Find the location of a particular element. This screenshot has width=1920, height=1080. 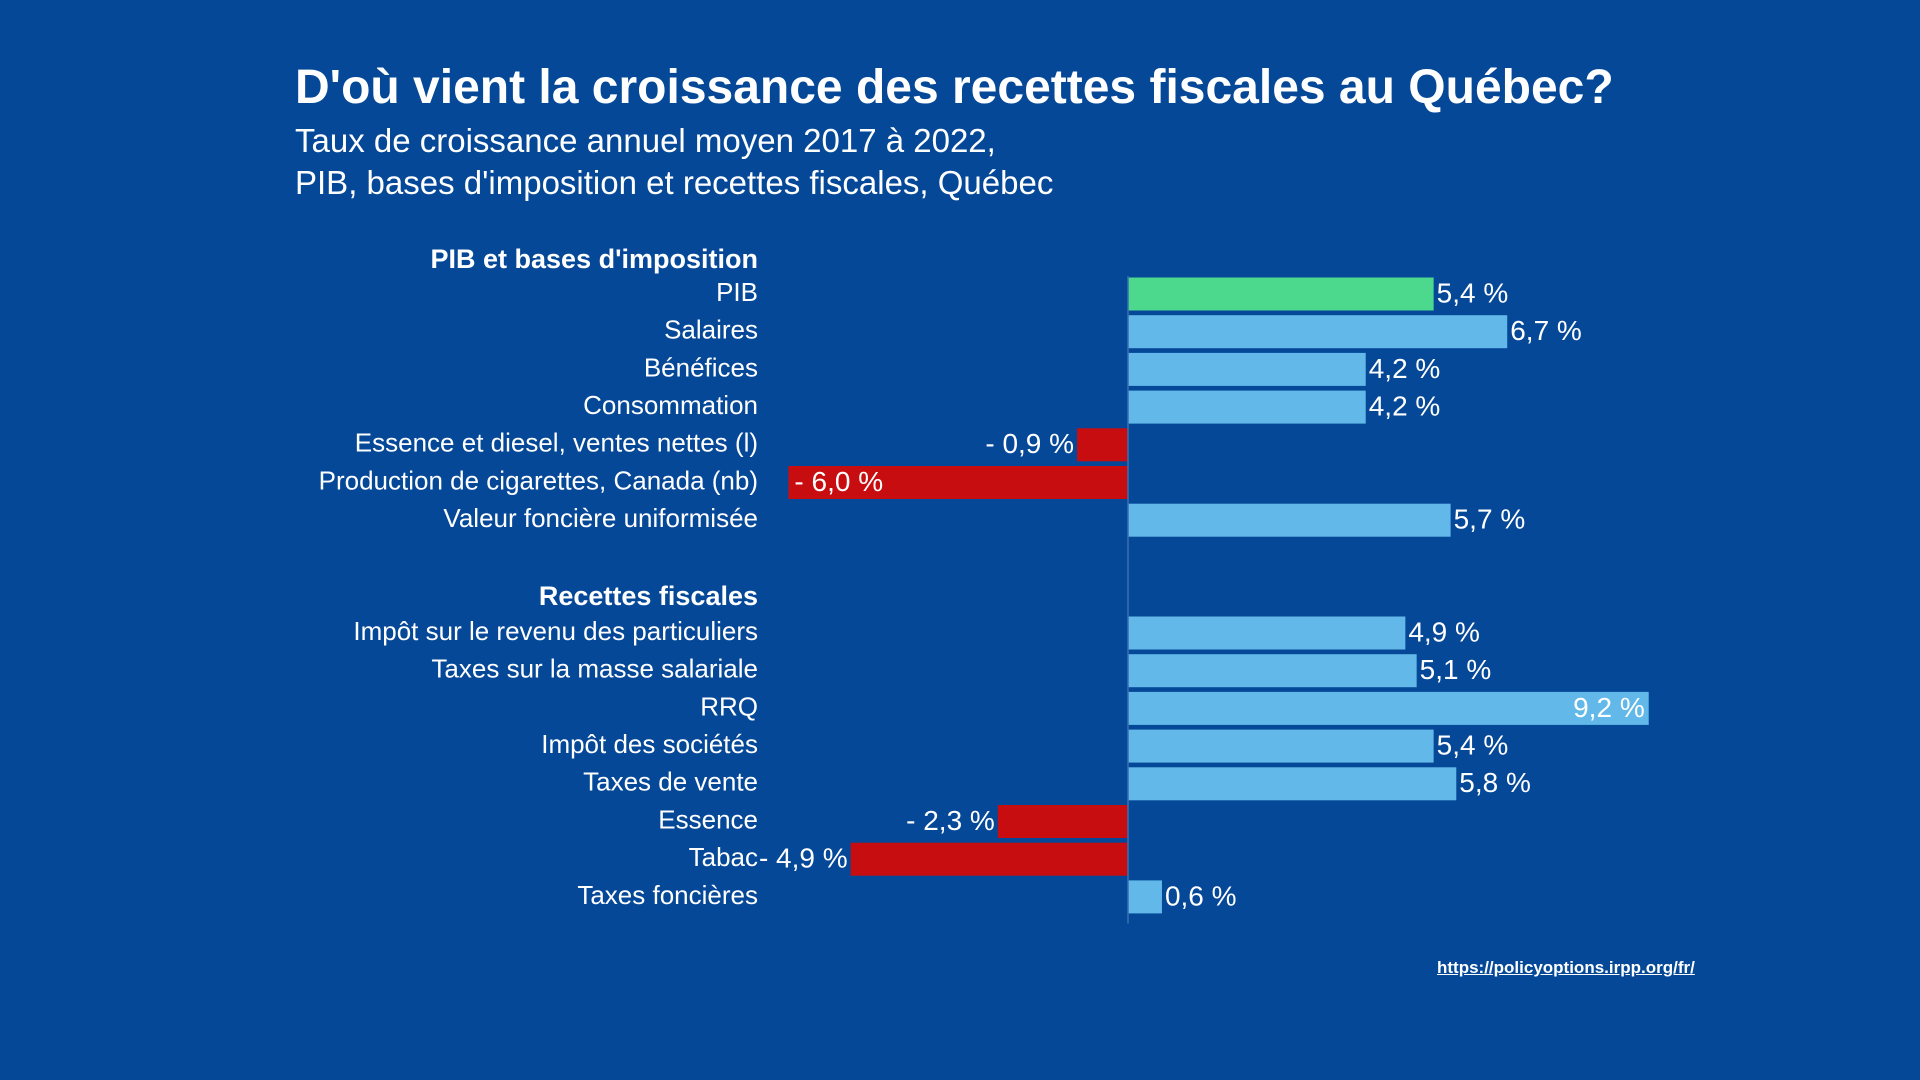

data-label: - 2,3 % is located at coordinates (950, 820).